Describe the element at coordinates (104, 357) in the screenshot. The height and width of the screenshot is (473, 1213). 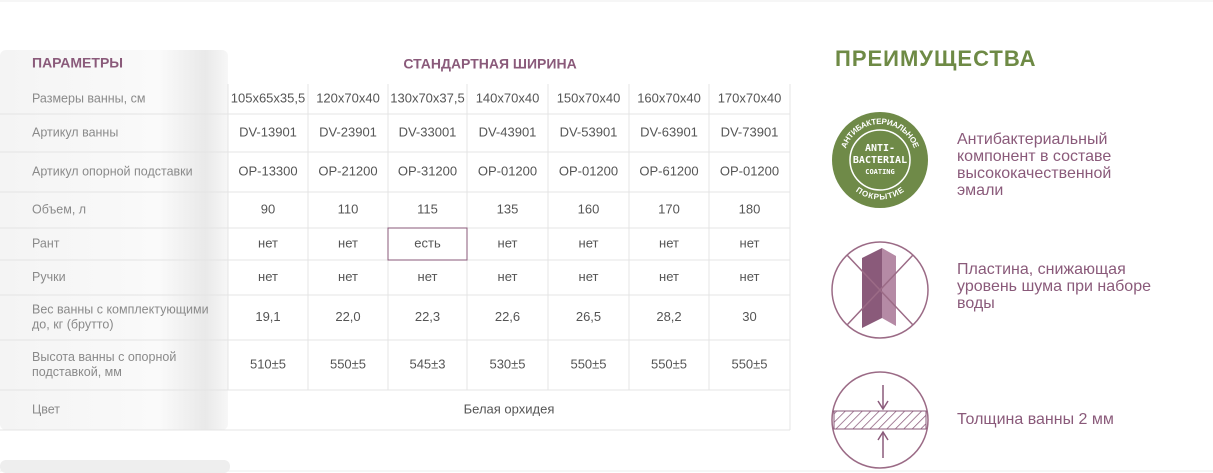
I see `row-label: Высота ванны с опорной` at that location.